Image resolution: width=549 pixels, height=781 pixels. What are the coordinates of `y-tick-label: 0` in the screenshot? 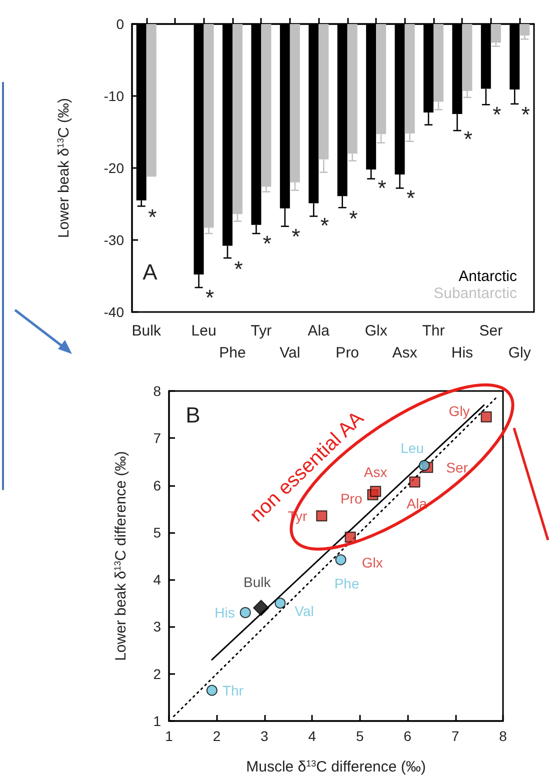 It's located at (120, 24).